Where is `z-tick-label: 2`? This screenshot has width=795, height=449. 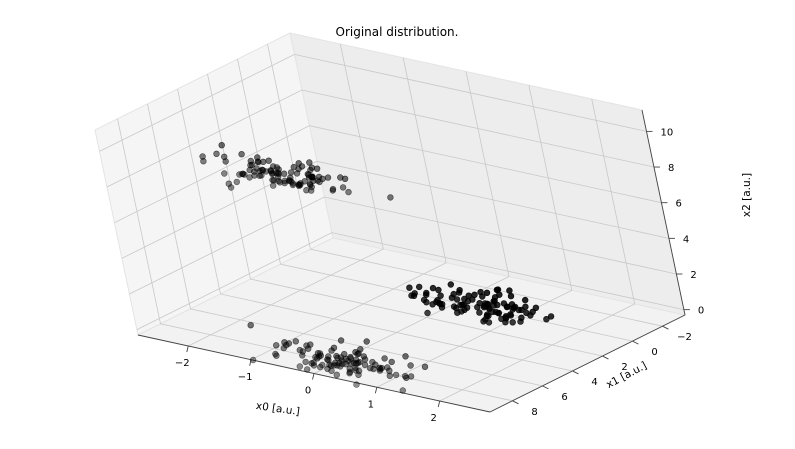
z-tick-label: 2 is located at coordinates (693, 275).